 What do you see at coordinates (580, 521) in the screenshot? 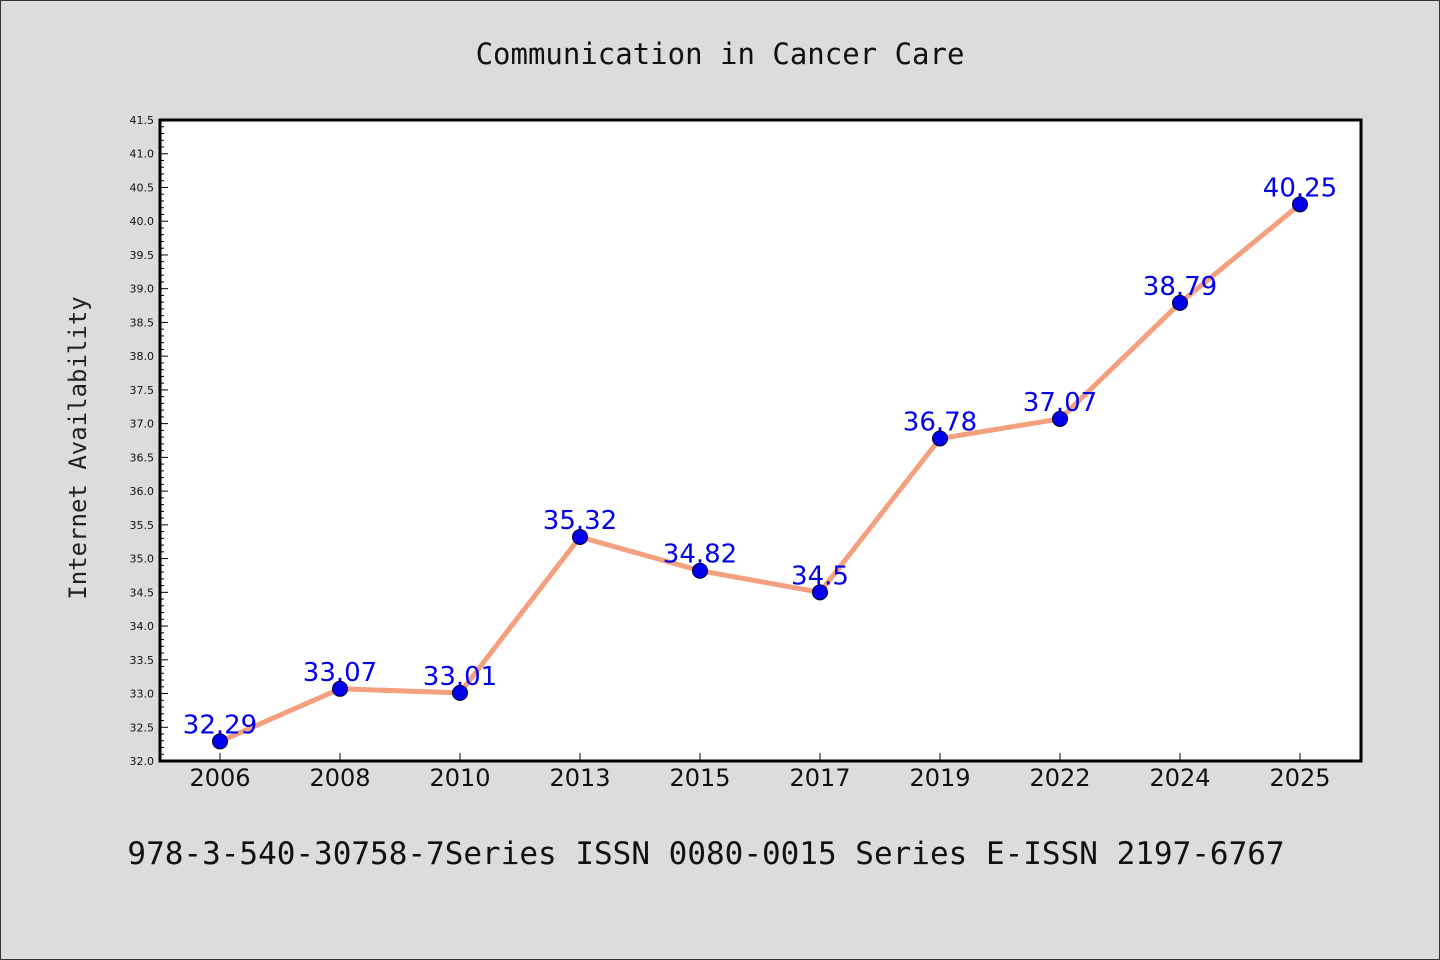
I see `data-point-label: 35.32` at bounding box center [580, 521].